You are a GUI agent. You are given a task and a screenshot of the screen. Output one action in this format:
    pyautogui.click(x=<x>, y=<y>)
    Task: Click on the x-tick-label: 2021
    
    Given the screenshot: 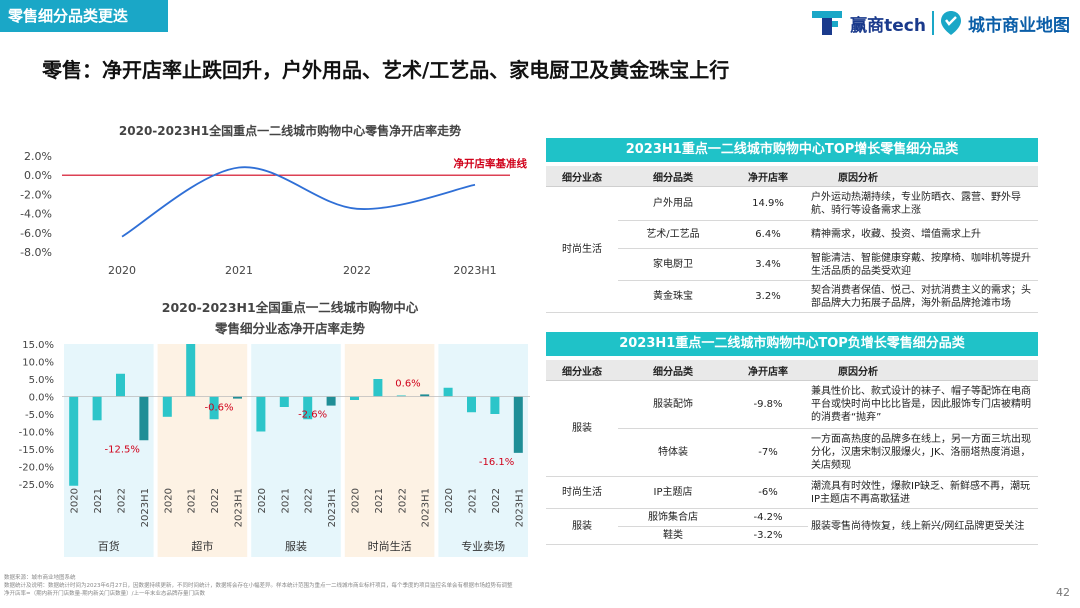 What is the action you would take?
    pyautogui.click(x=239, y=270)
    